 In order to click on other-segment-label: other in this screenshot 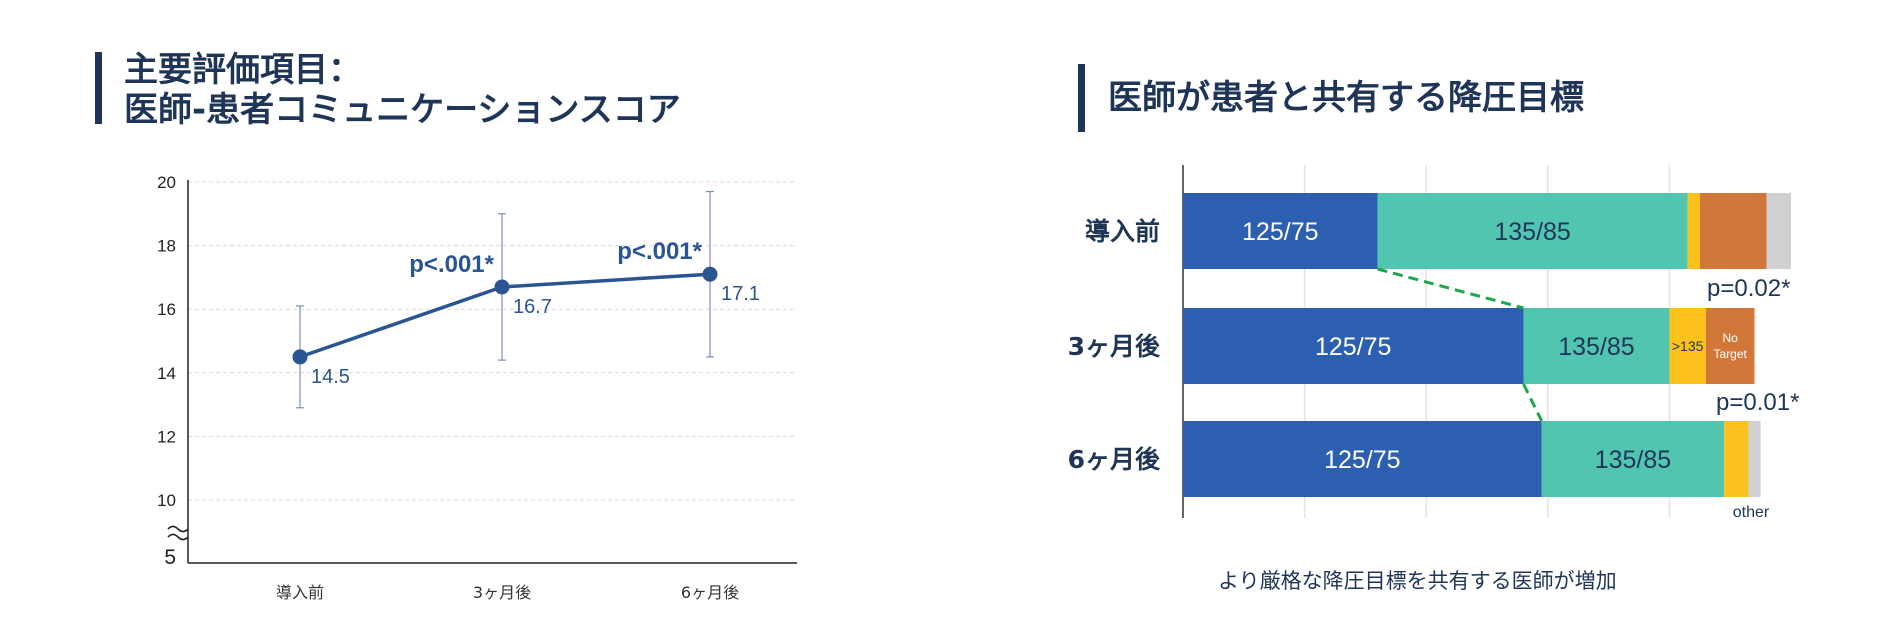, I will do `click(1751, 512)`.